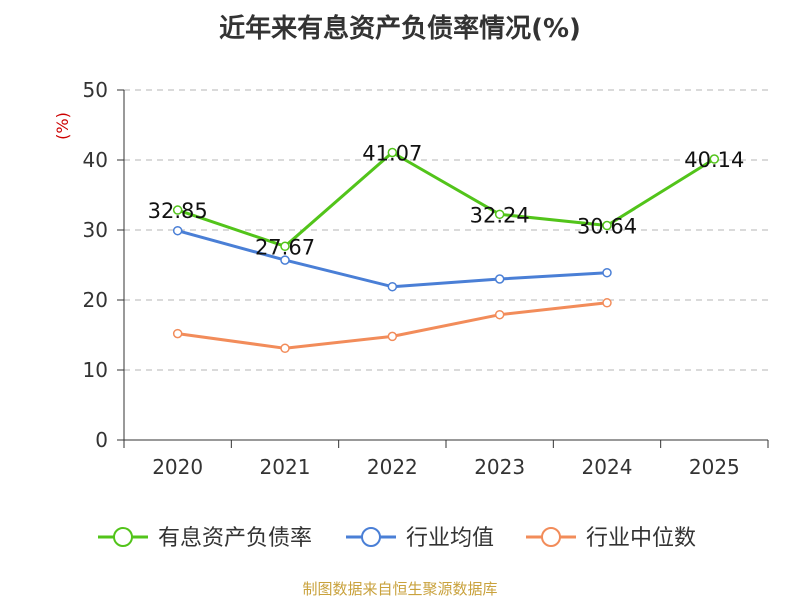  I want to click on legend-label: 行业均值, so click(450, 538).